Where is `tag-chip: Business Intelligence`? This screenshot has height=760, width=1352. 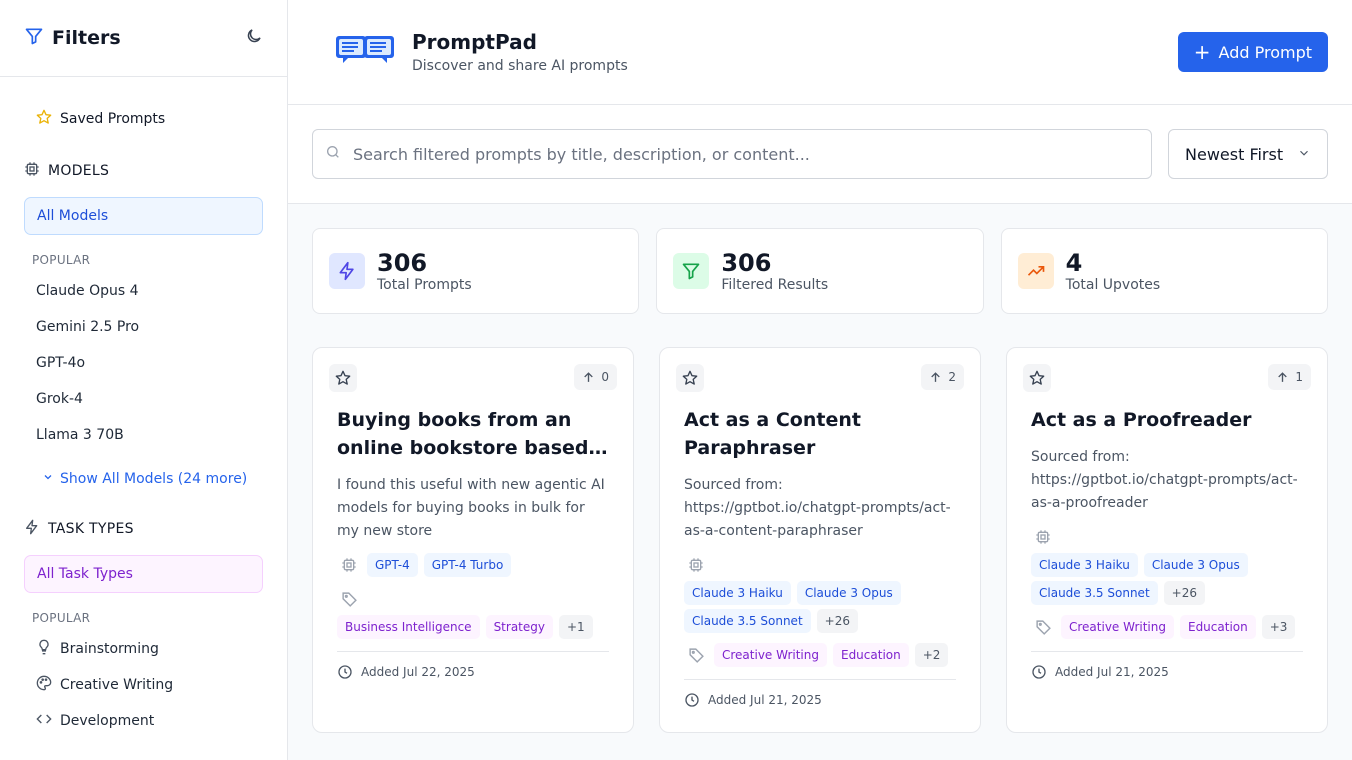
tag-chip: Business Intelligence is located at coordinates (408, 627).